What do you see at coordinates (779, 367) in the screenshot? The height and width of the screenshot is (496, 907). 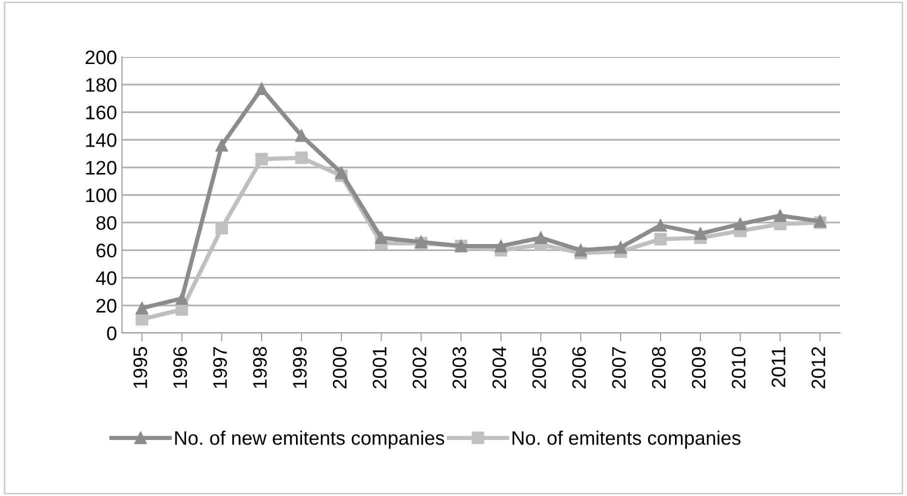 I see `x-tick-label: 2011` at bounding box center [779, 367].